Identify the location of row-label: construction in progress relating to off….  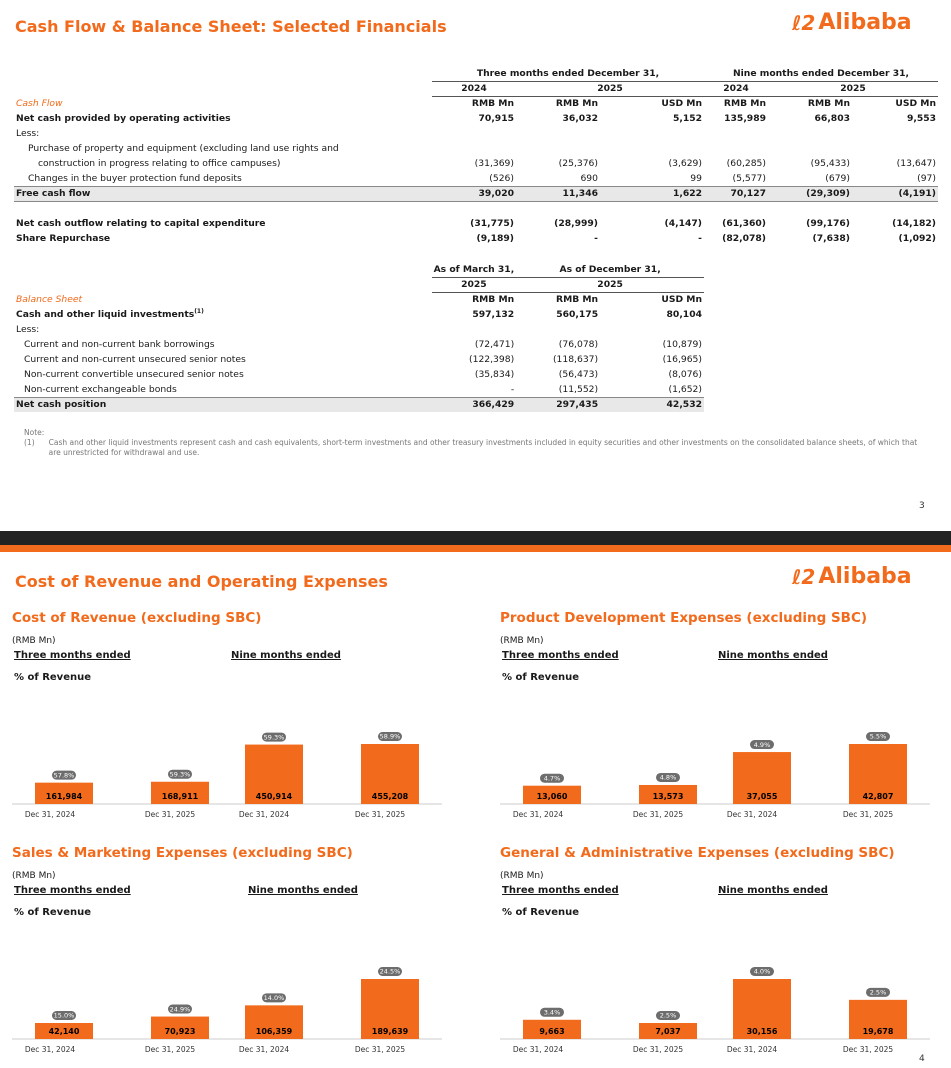
(159, 163).